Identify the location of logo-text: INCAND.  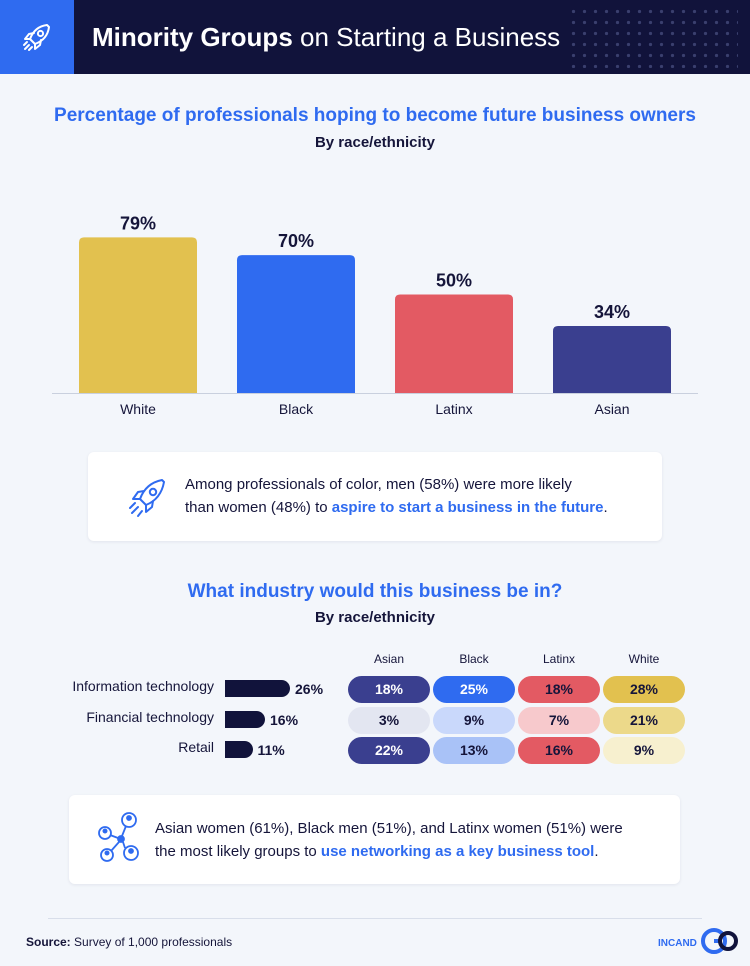
(677, 943).